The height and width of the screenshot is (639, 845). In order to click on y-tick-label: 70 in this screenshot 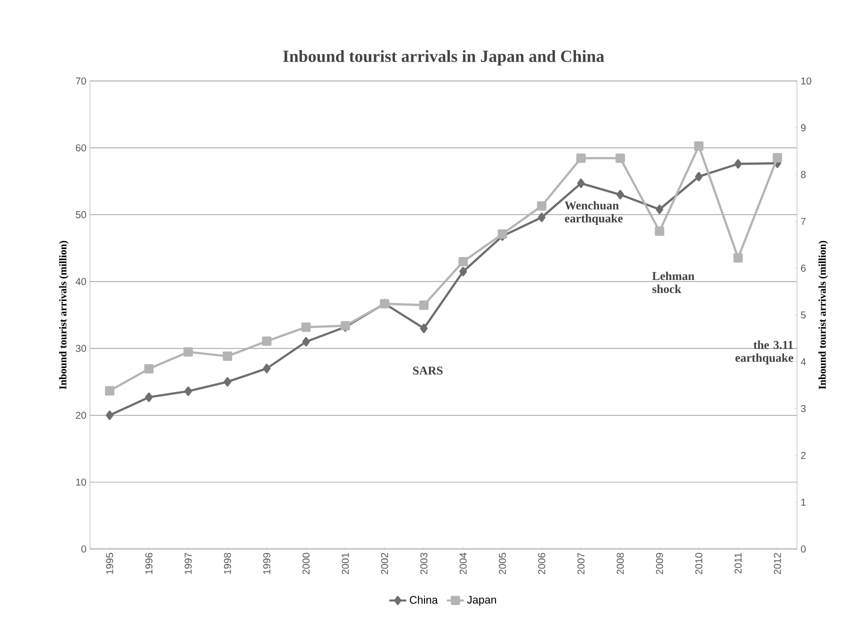, I will do `click(81, 81)`.